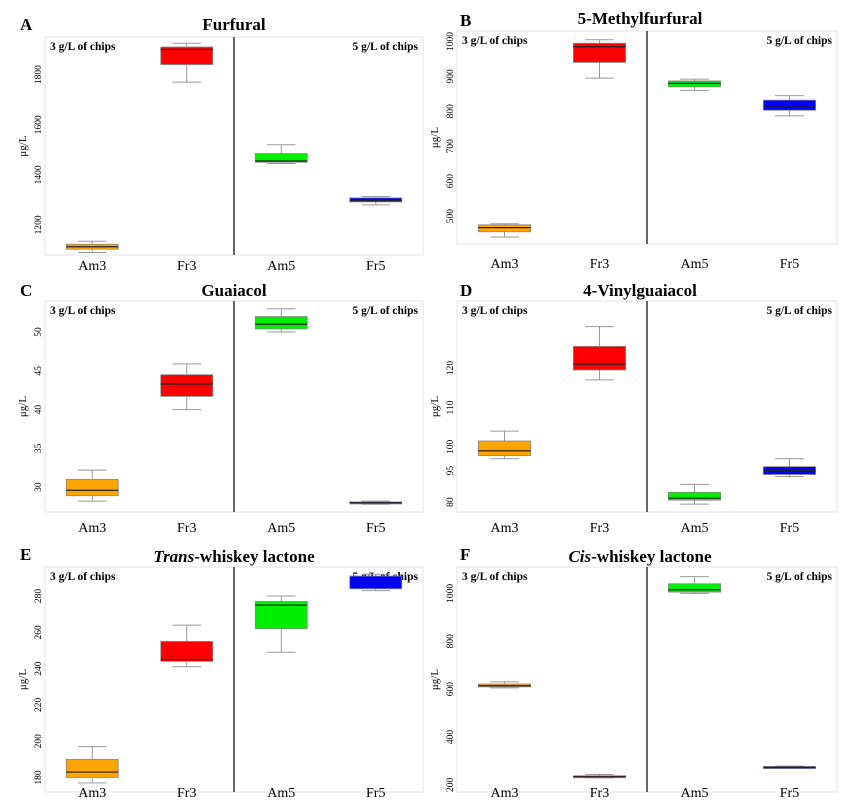  I want to click on y-tick-label: 40, so click(39, 410).